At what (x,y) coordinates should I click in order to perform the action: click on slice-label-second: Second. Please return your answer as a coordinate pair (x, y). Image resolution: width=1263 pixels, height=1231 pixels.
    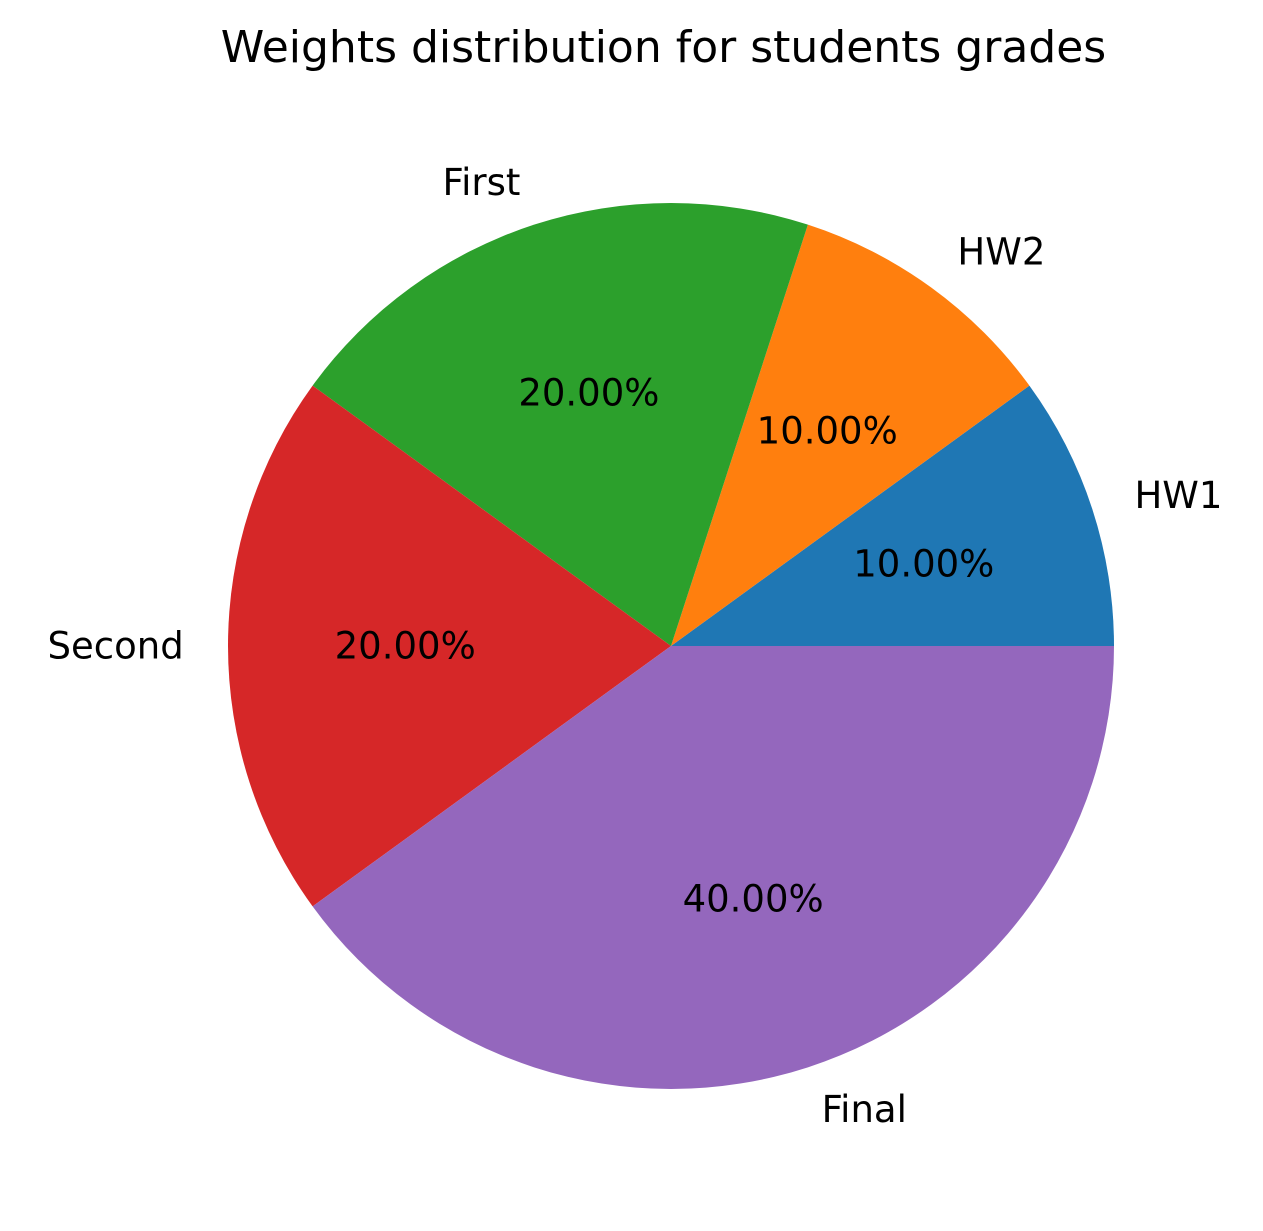
    Looking at the image, I should click on (116, 646).